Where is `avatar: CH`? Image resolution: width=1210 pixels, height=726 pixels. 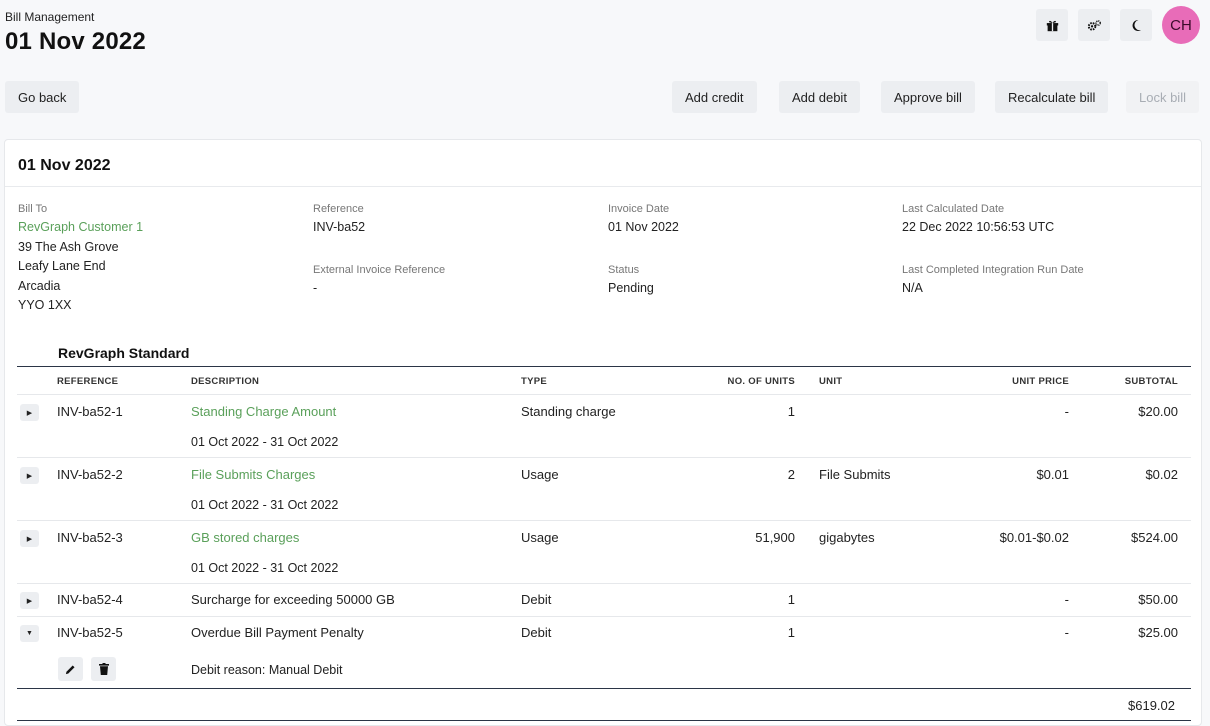 avatar: CH is located at coordinates (1181, 25).